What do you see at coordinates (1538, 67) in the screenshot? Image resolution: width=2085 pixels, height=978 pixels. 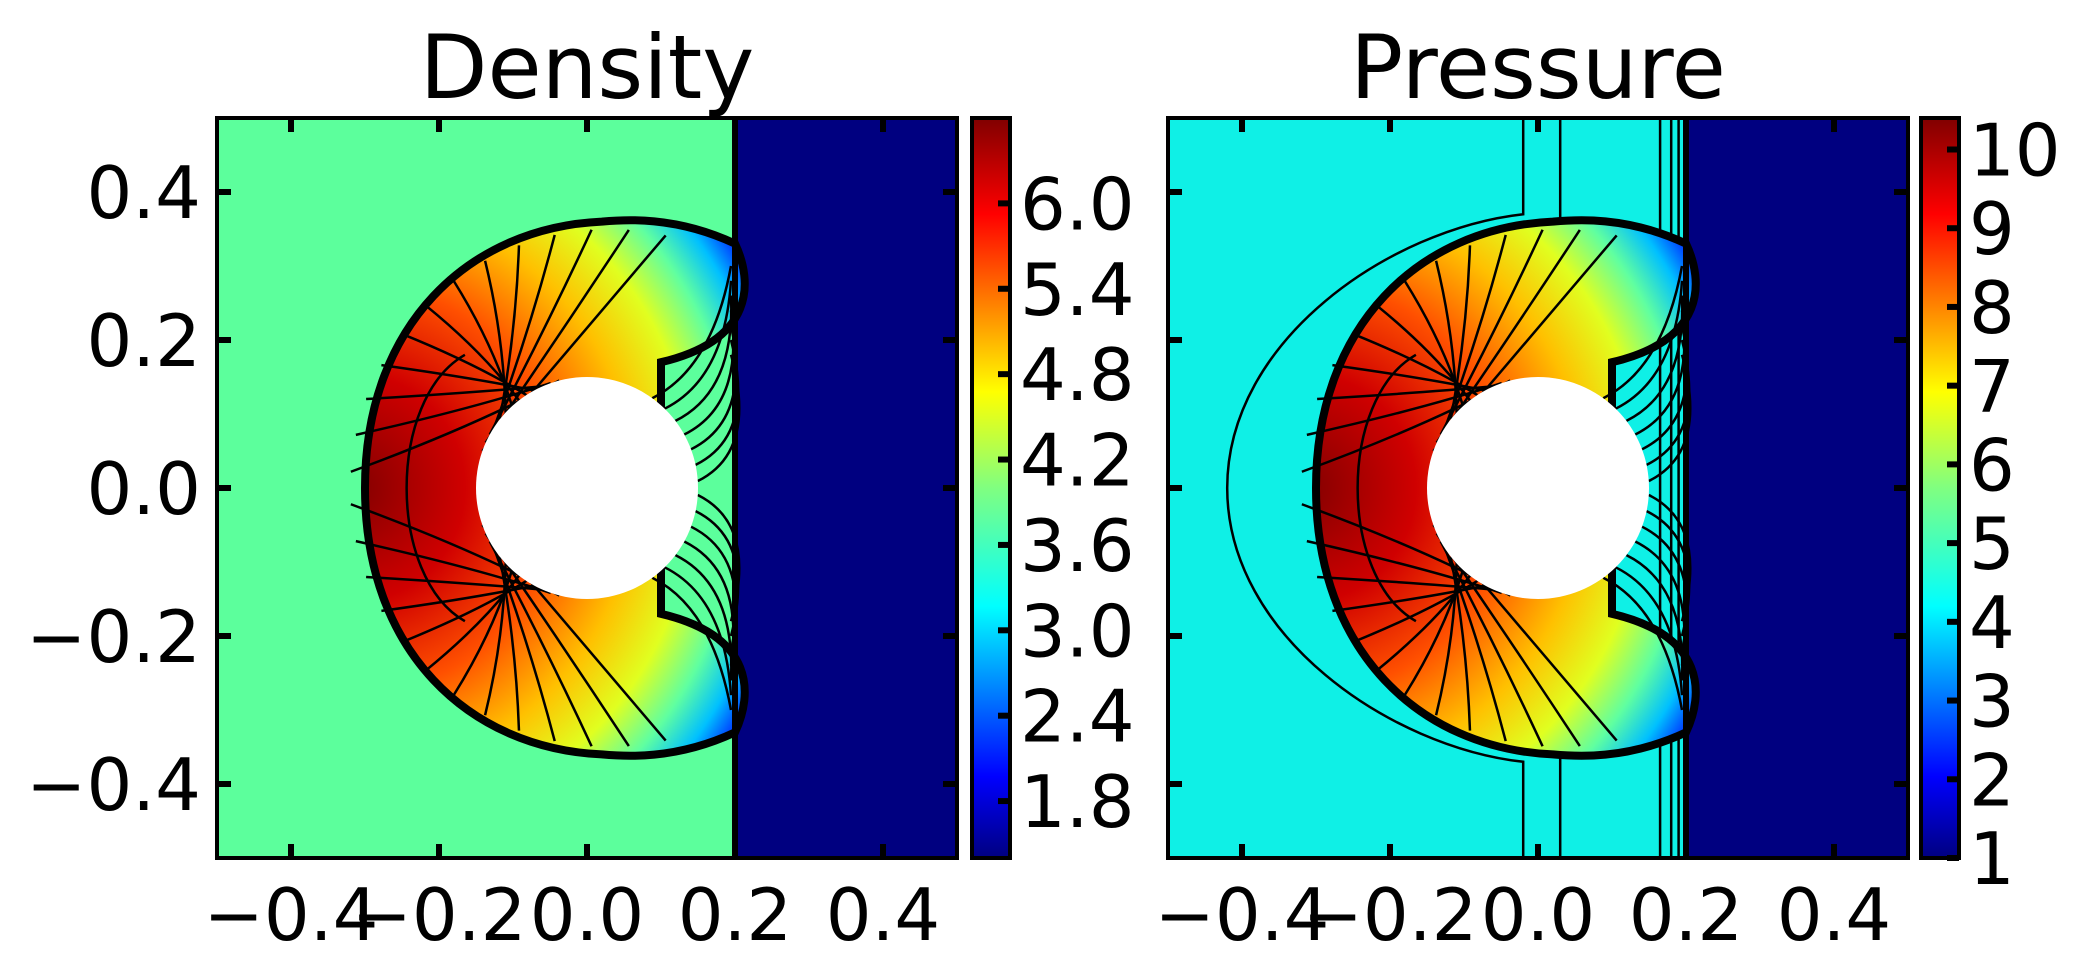 I see `chart-title: Pressure` at bounding box center [1538, 67].